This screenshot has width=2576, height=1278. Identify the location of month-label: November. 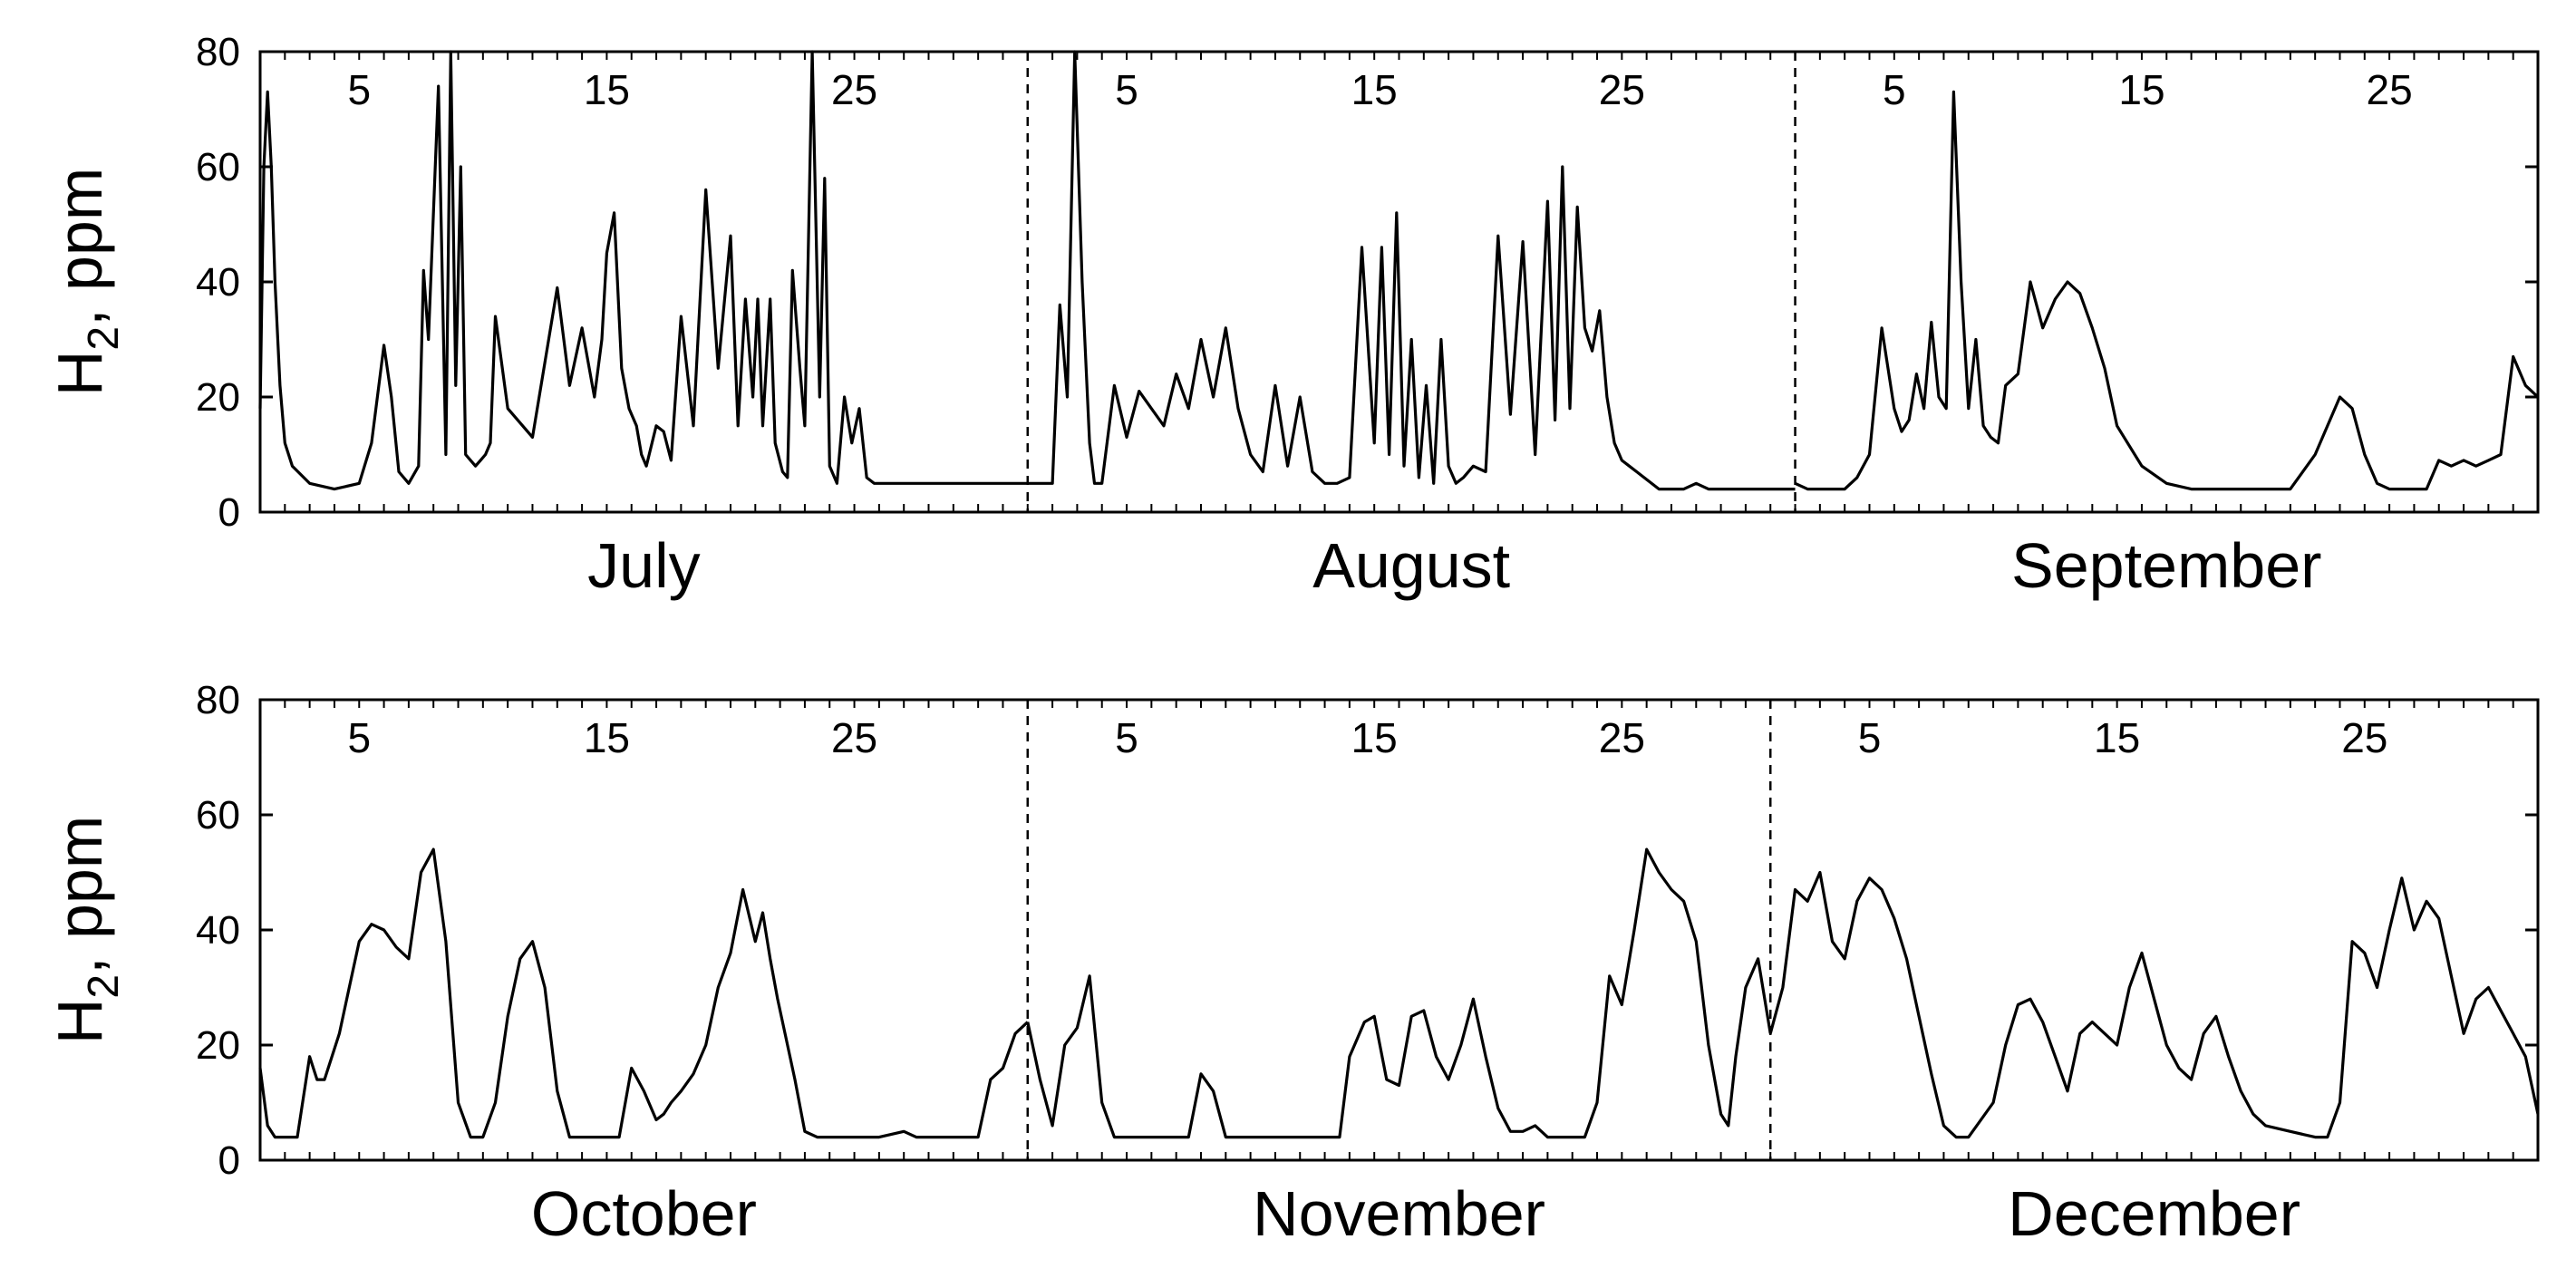
(1399, 1213).